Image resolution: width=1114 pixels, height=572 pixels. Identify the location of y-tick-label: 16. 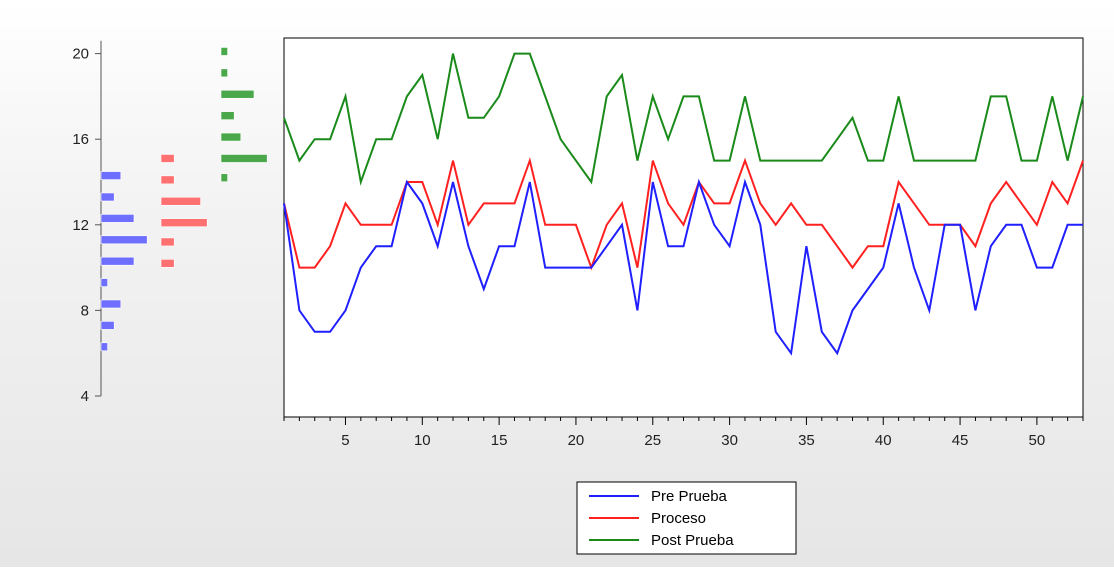
(80, 139).